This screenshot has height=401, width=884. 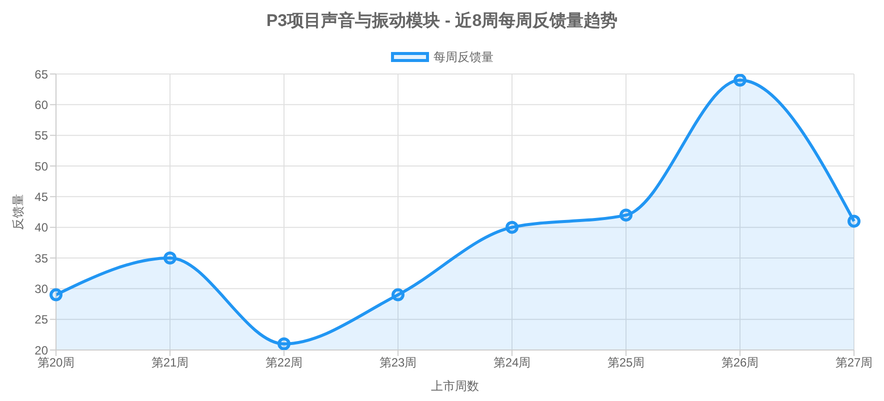 What do you see at coordinates (464, 57) in the screenshot?
I see `legend-label: 每周反馈量` at bounding box center [464, 57].